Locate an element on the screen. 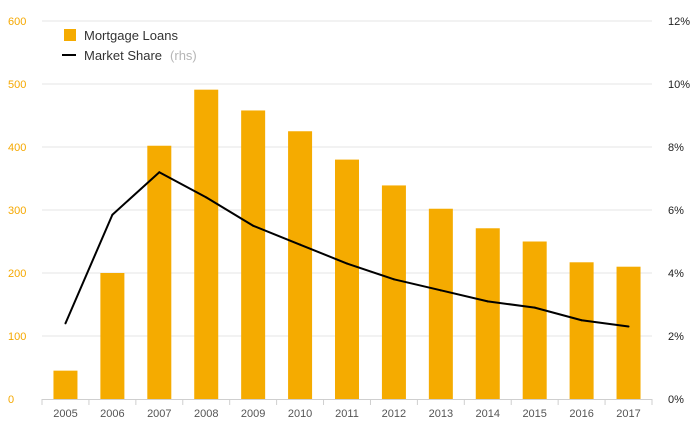 The image size is (700, 433). x-tick-label: 2012 is located at coordinates (394, 414).